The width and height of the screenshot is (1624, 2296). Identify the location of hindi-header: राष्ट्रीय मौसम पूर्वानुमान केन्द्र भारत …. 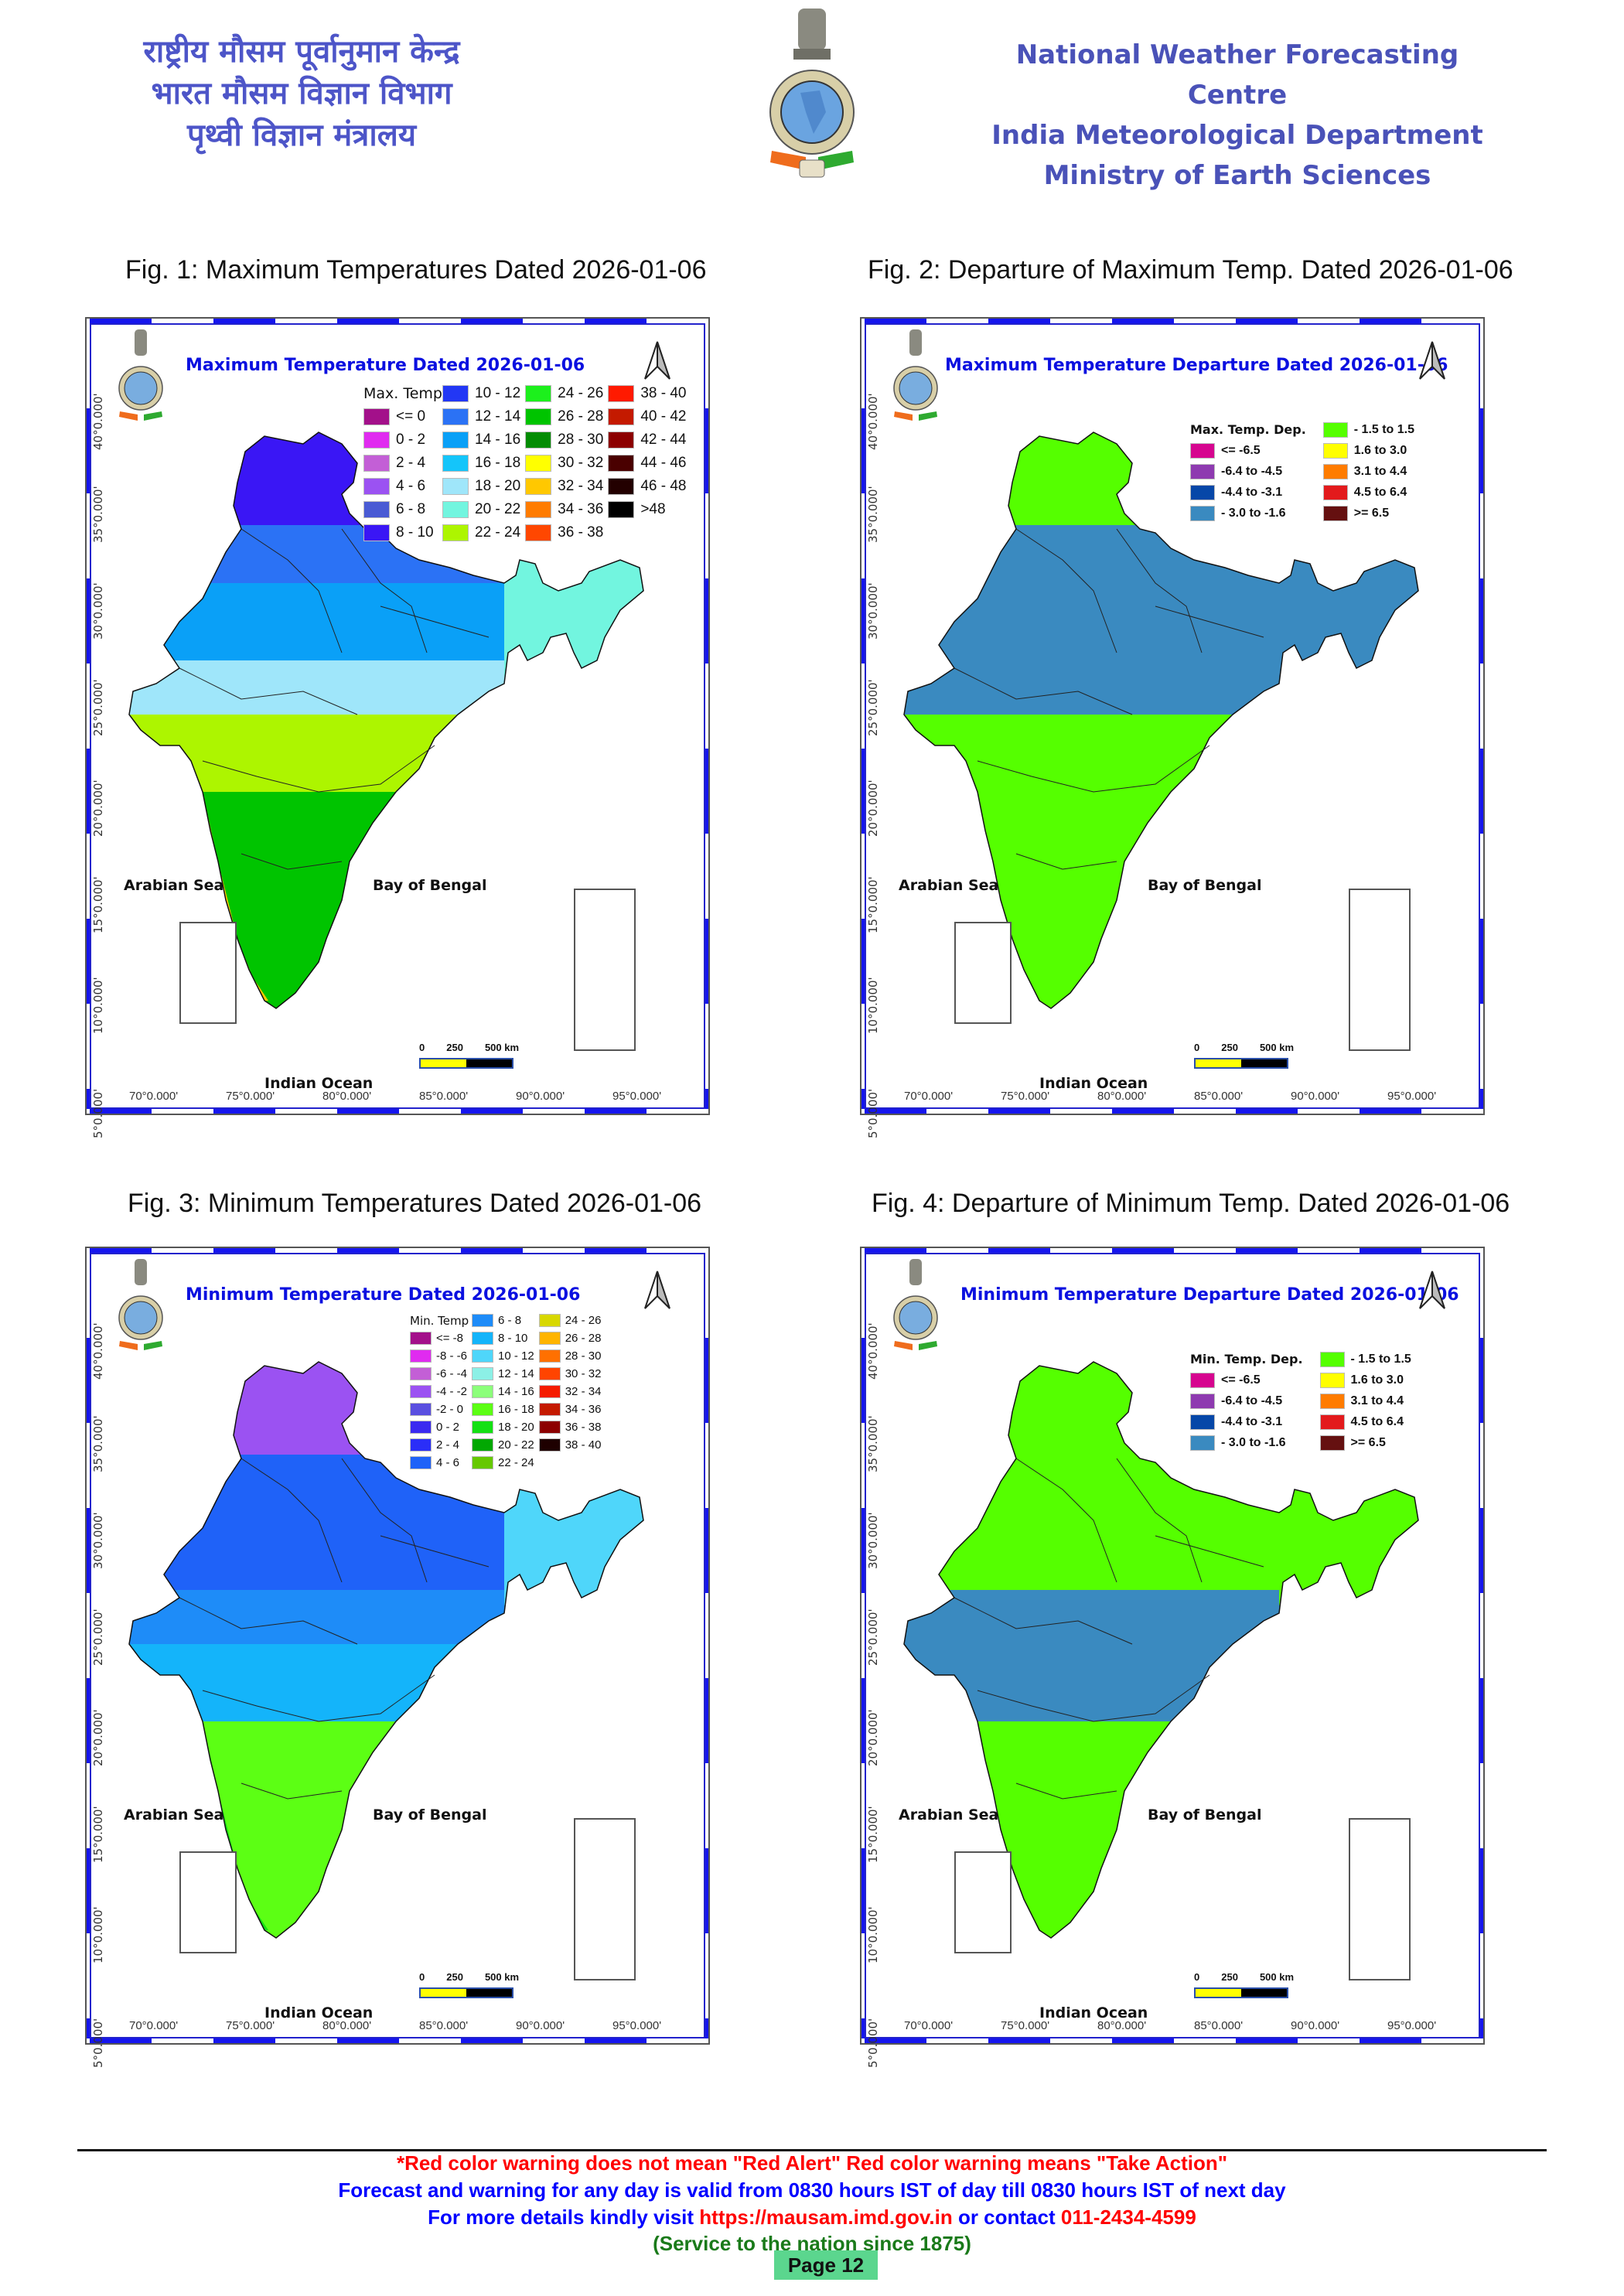
(301, 93).